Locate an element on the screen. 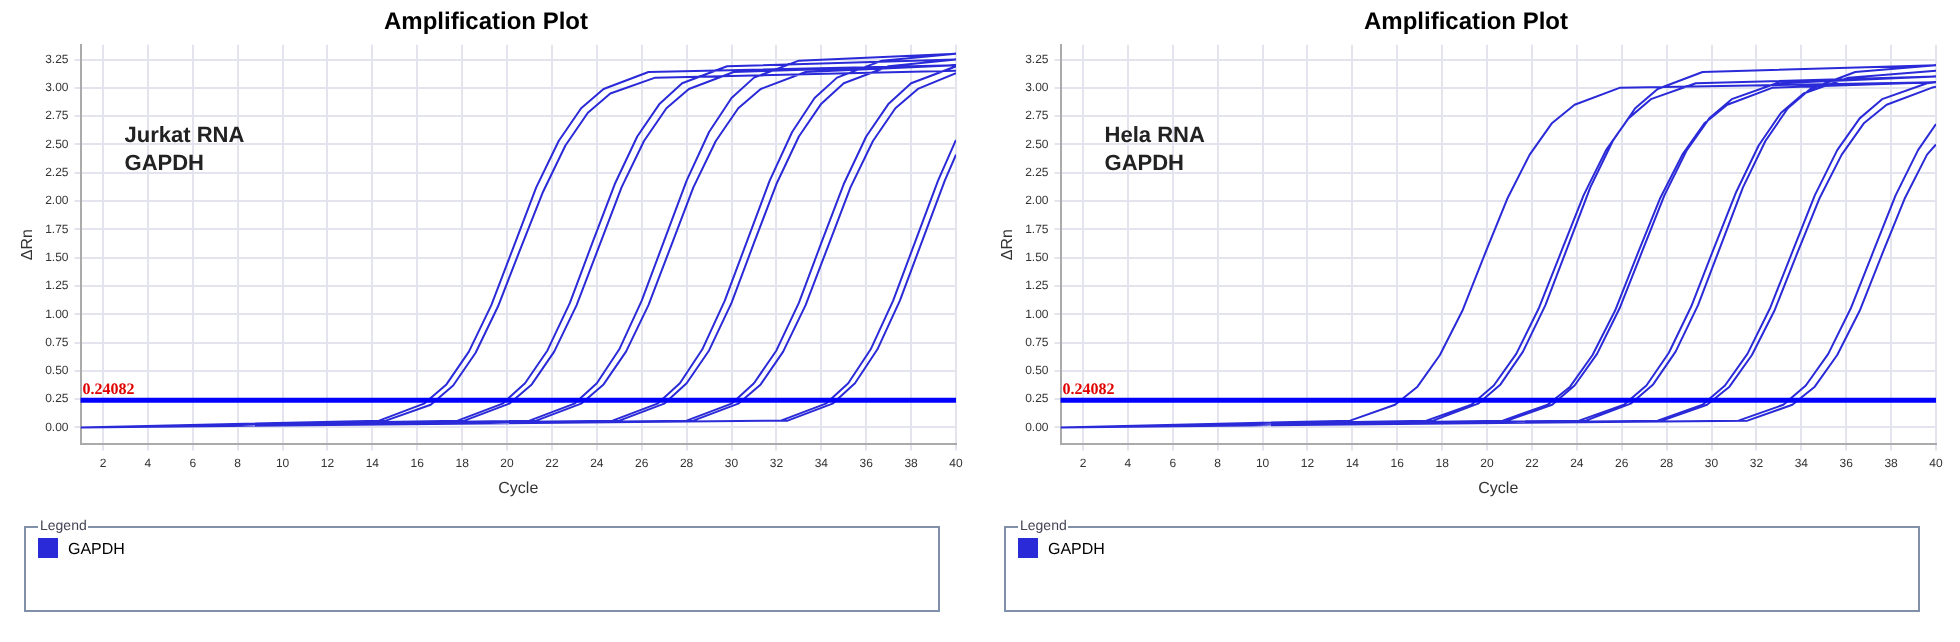 The image size is (1960, 642). annotation: Hela RNA GAPDH is located at coordinates (1154, 149).